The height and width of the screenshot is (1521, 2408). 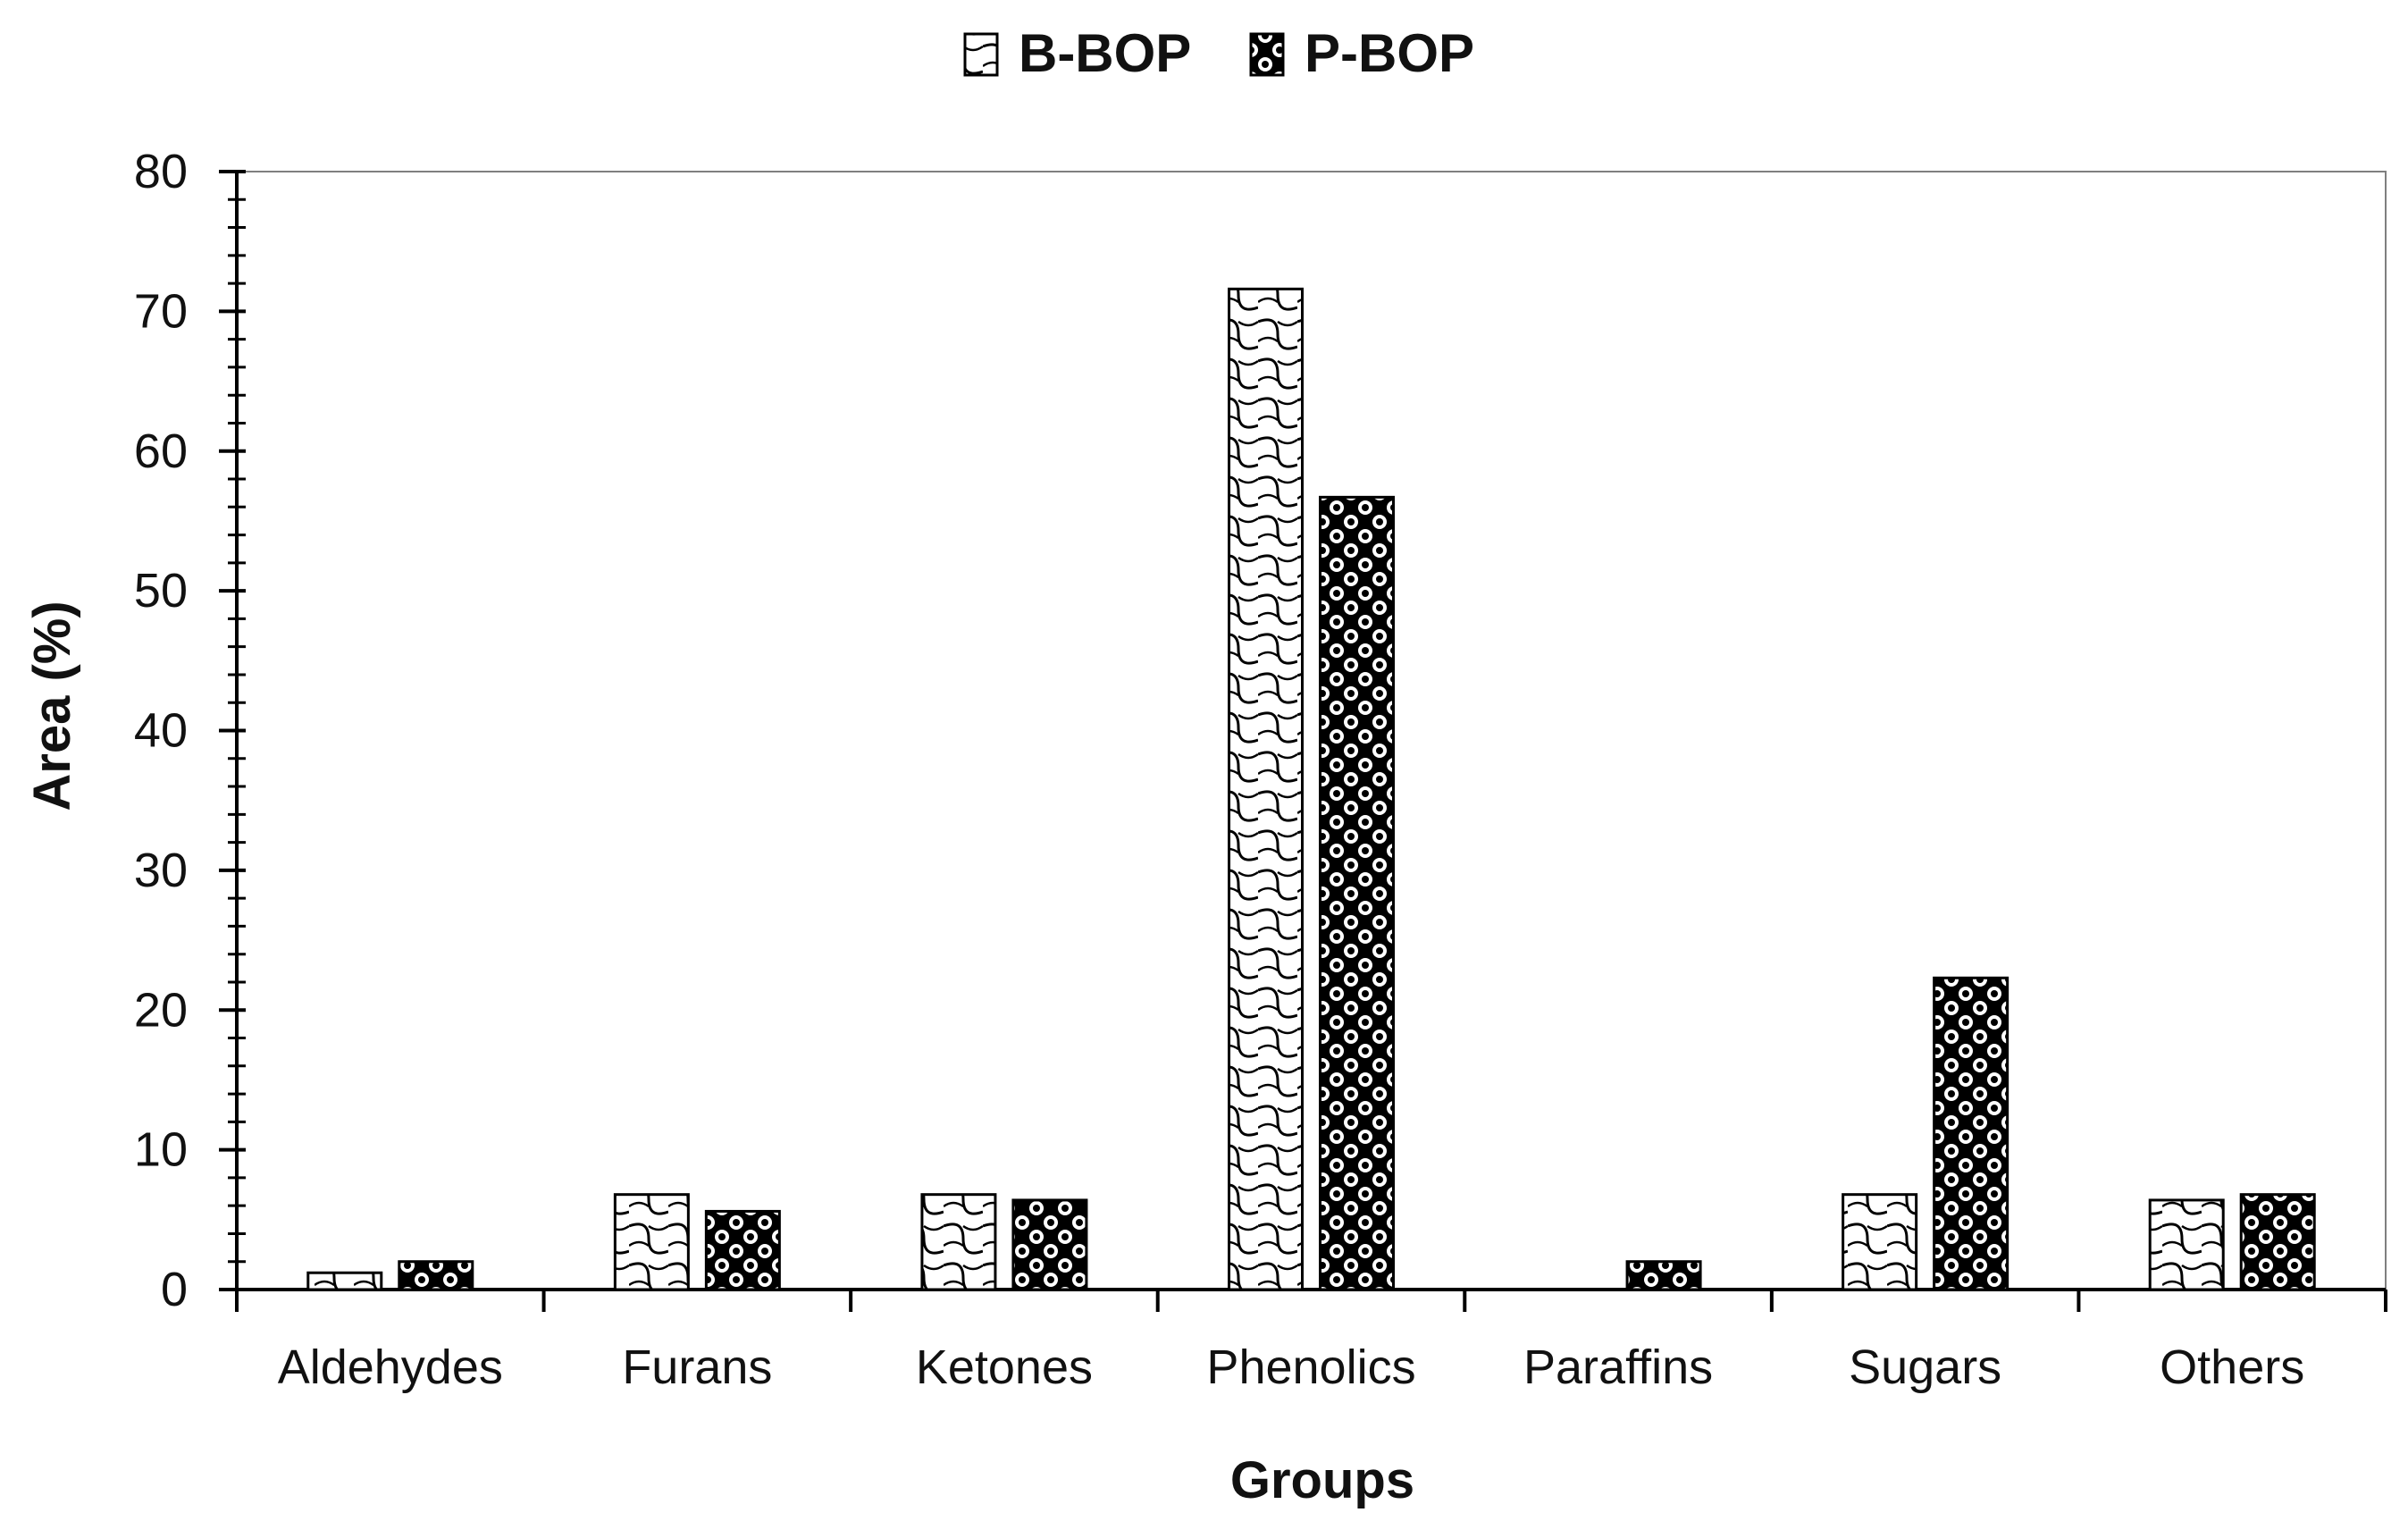 I want to click on y-tick-label: 20, so click(x=161, y=1010).